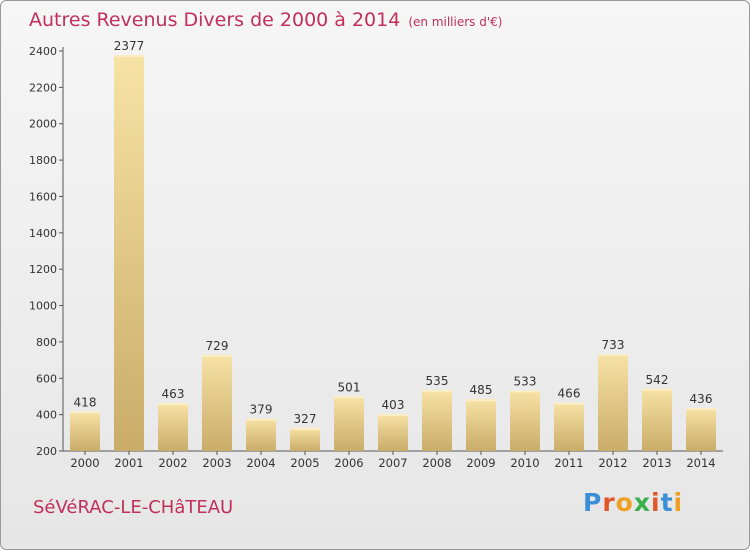 The height and width of the screenshot is (550, 750). I want to click on data-label: 466, so click(569, 394).